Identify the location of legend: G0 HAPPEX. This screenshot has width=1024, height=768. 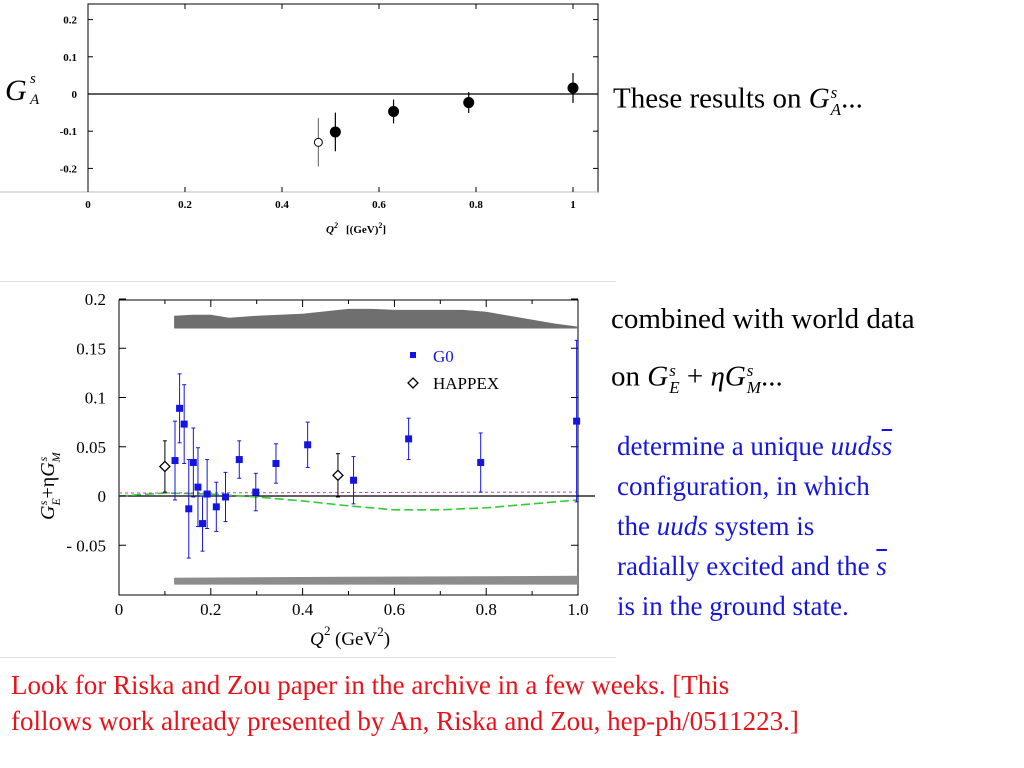
(453, 370).